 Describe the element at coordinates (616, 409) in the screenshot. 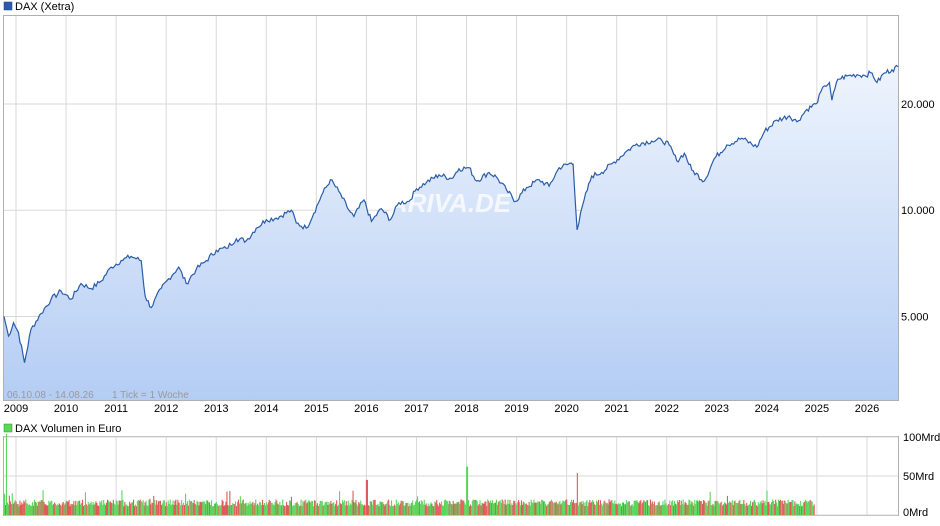

I see `price-x-tick-label: 2021` at that location.